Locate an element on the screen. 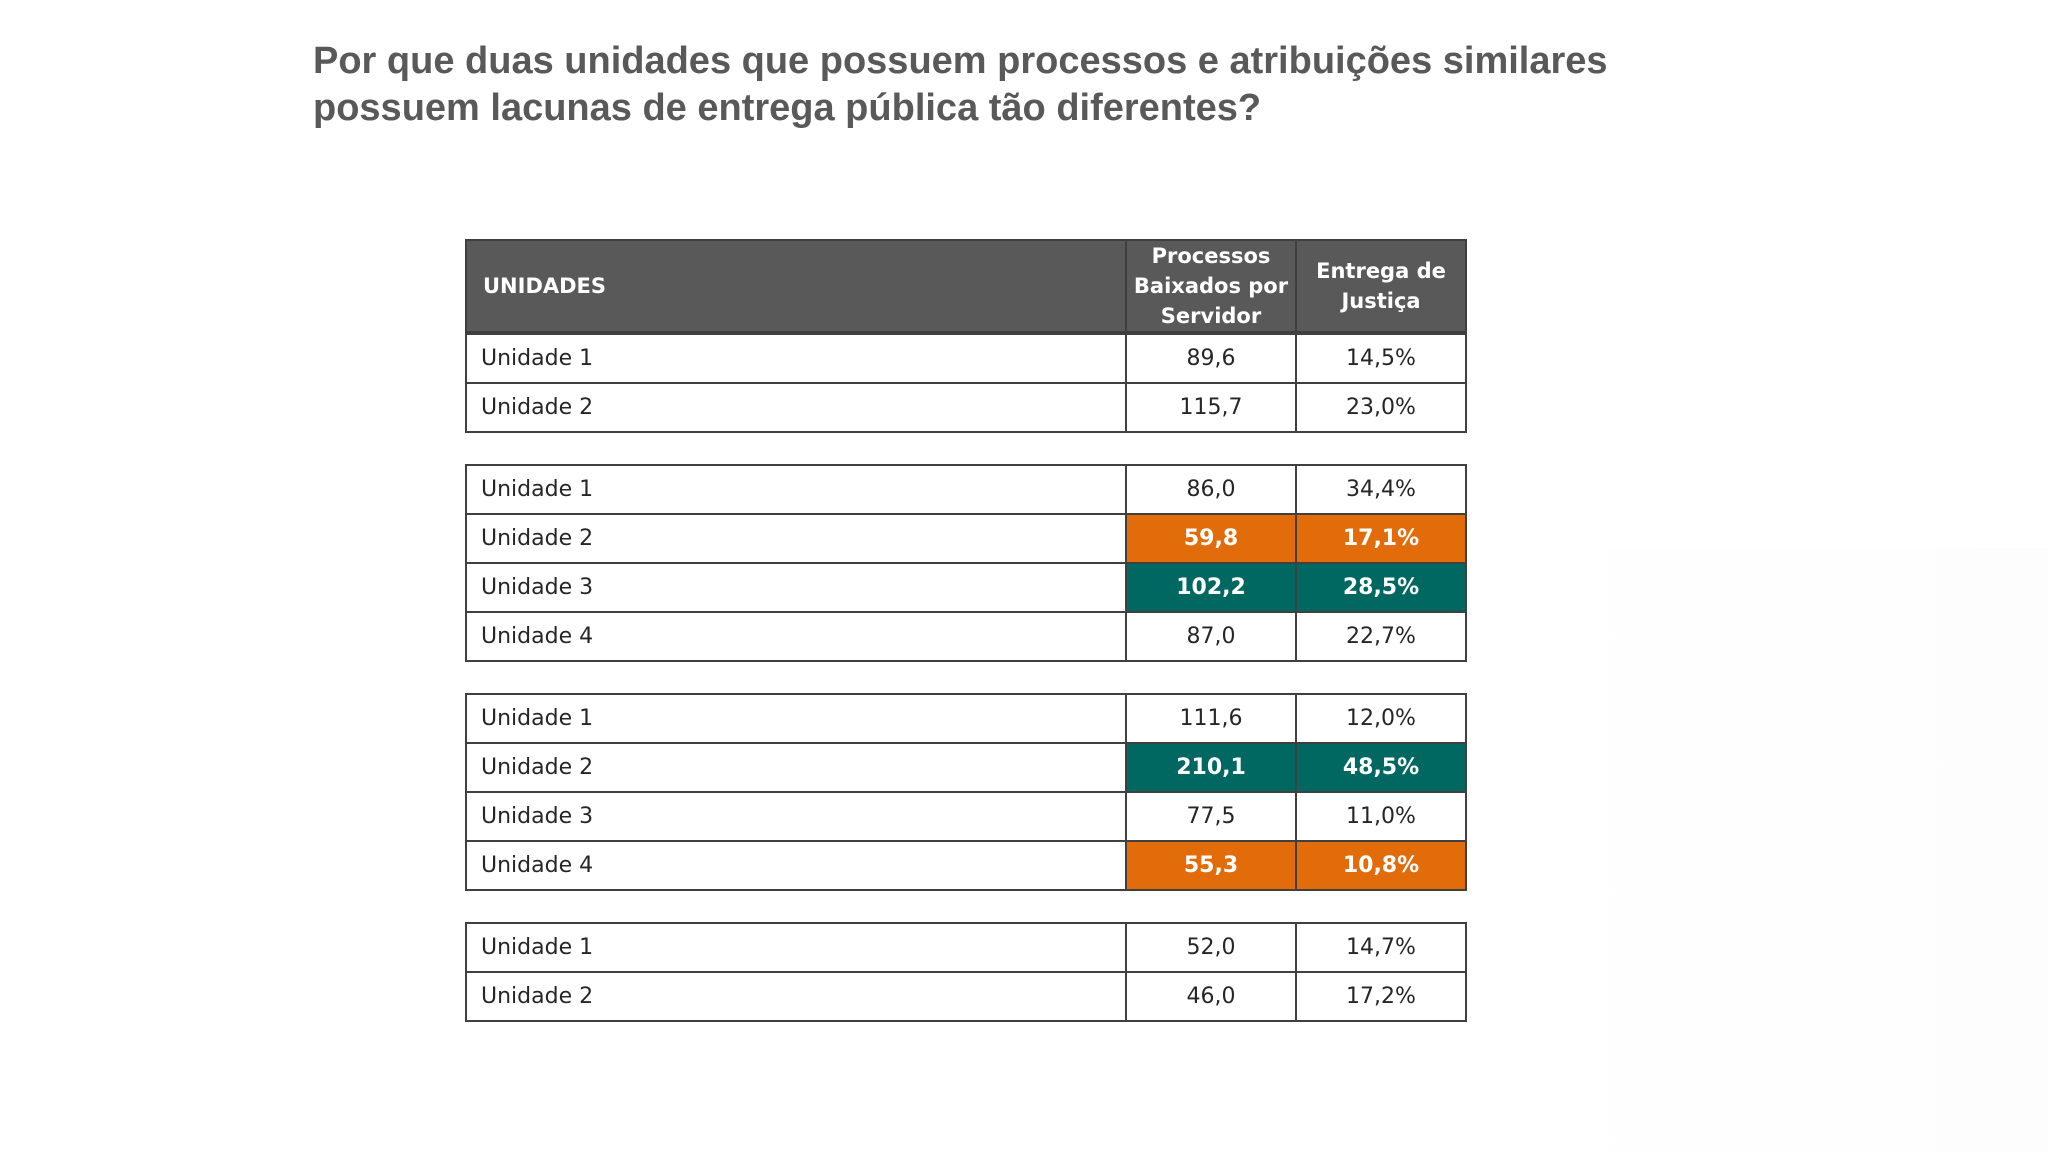  table-row: Unidade 1 52,0 14,7% is located at coordinates (966, 947).